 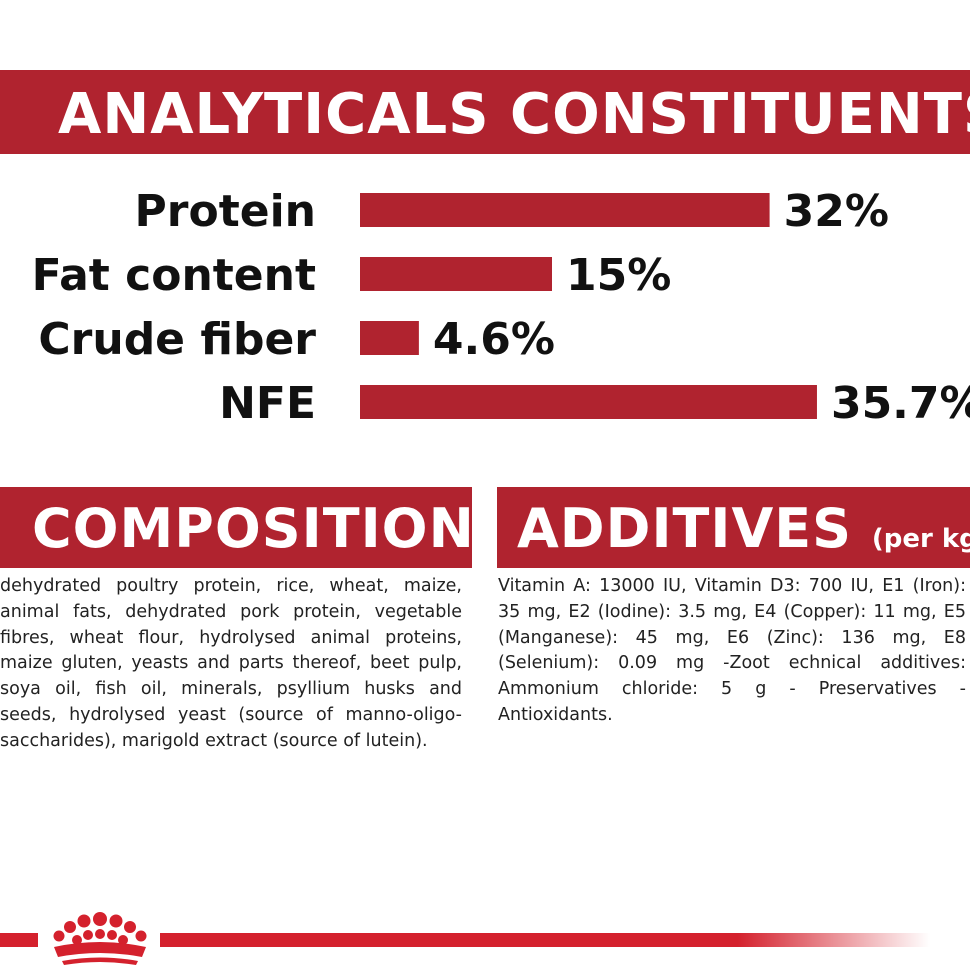 I want to click on category-label: Fat content, so click(x=174, y=275).